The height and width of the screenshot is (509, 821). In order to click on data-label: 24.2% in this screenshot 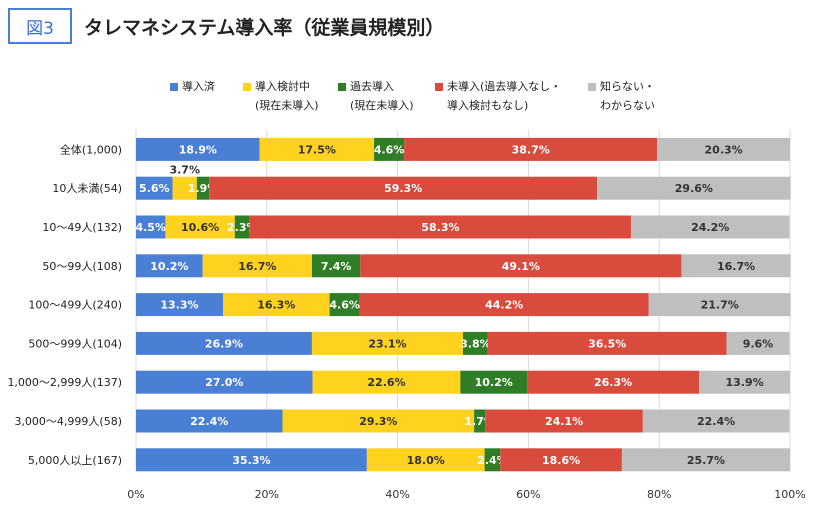, I will do `click(710, 227)`.